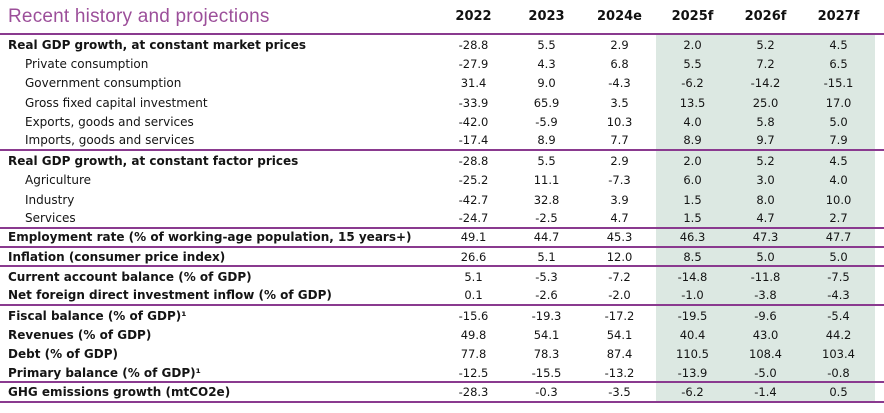 Image resolution: width=884 pixels, height=413 pixels. I want to click on cell-value: 44.7, so click(546, 237).